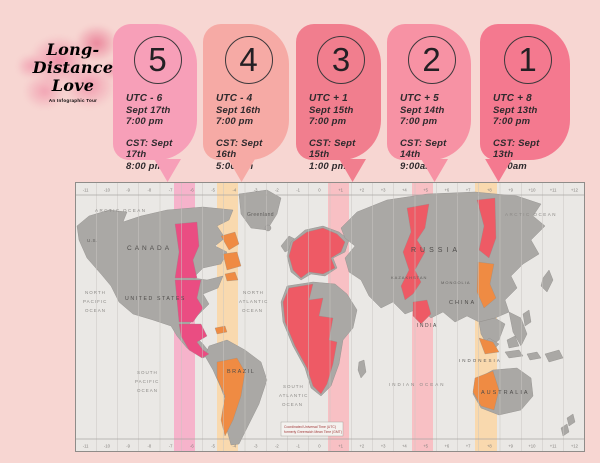 The height and width of the screenshot is (463, 600). Describe the element at coordinates (310, 427) in the screenshot. I see `utc-note-line1: Coordinated Universal Time (UTC)` at that location.